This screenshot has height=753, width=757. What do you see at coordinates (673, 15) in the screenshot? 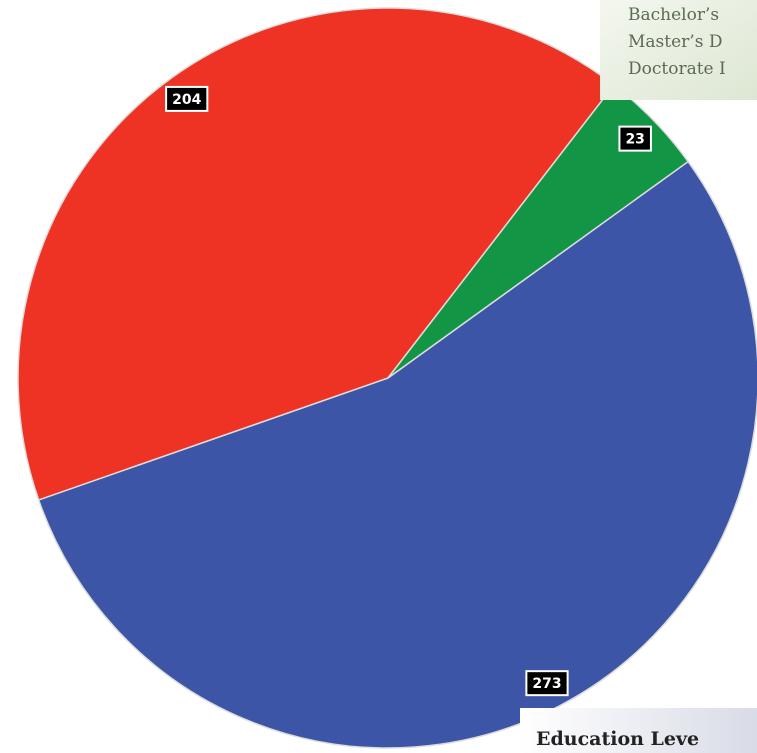
I see `legend-label: Bachelor’s` at bounding box center [673, 15].